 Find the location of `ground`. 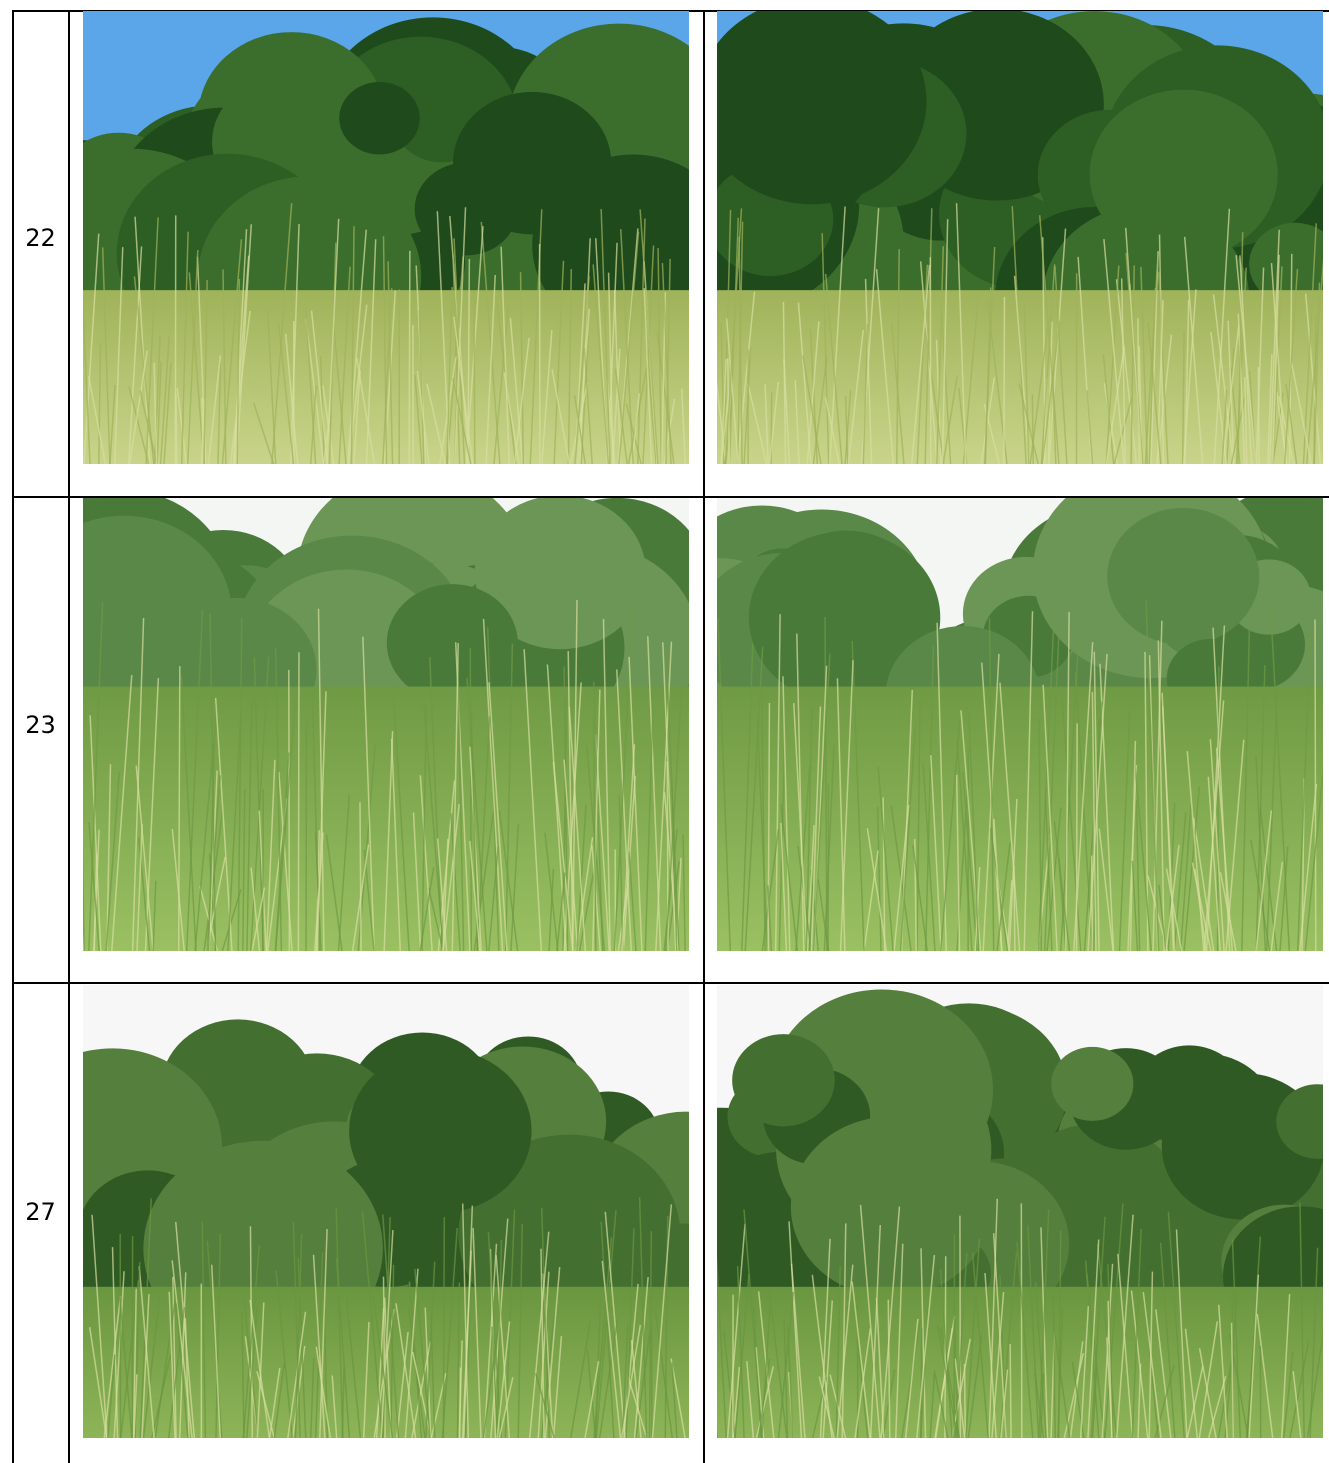

ground is located at coordinates (1020, 377).